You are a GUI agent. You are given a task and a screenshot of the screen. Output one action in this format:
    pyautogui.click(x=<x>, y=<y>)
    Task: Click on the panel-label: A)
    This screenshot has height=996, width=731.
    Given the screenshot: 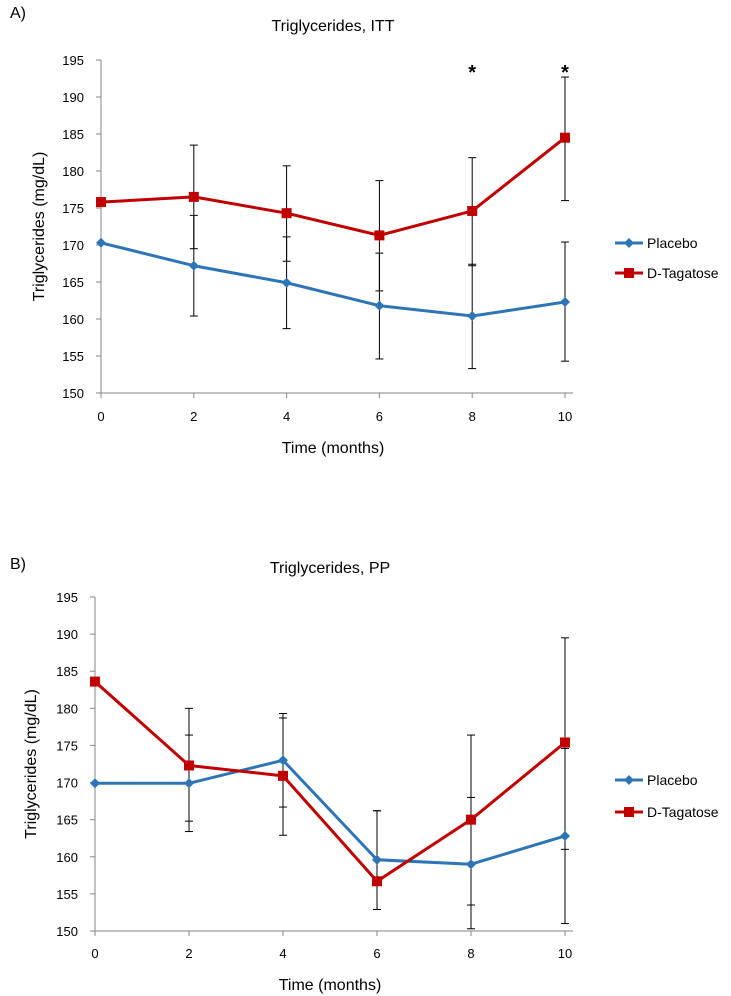 What is the action you would take?
    pyautogui.click(x=18, y=13)
    